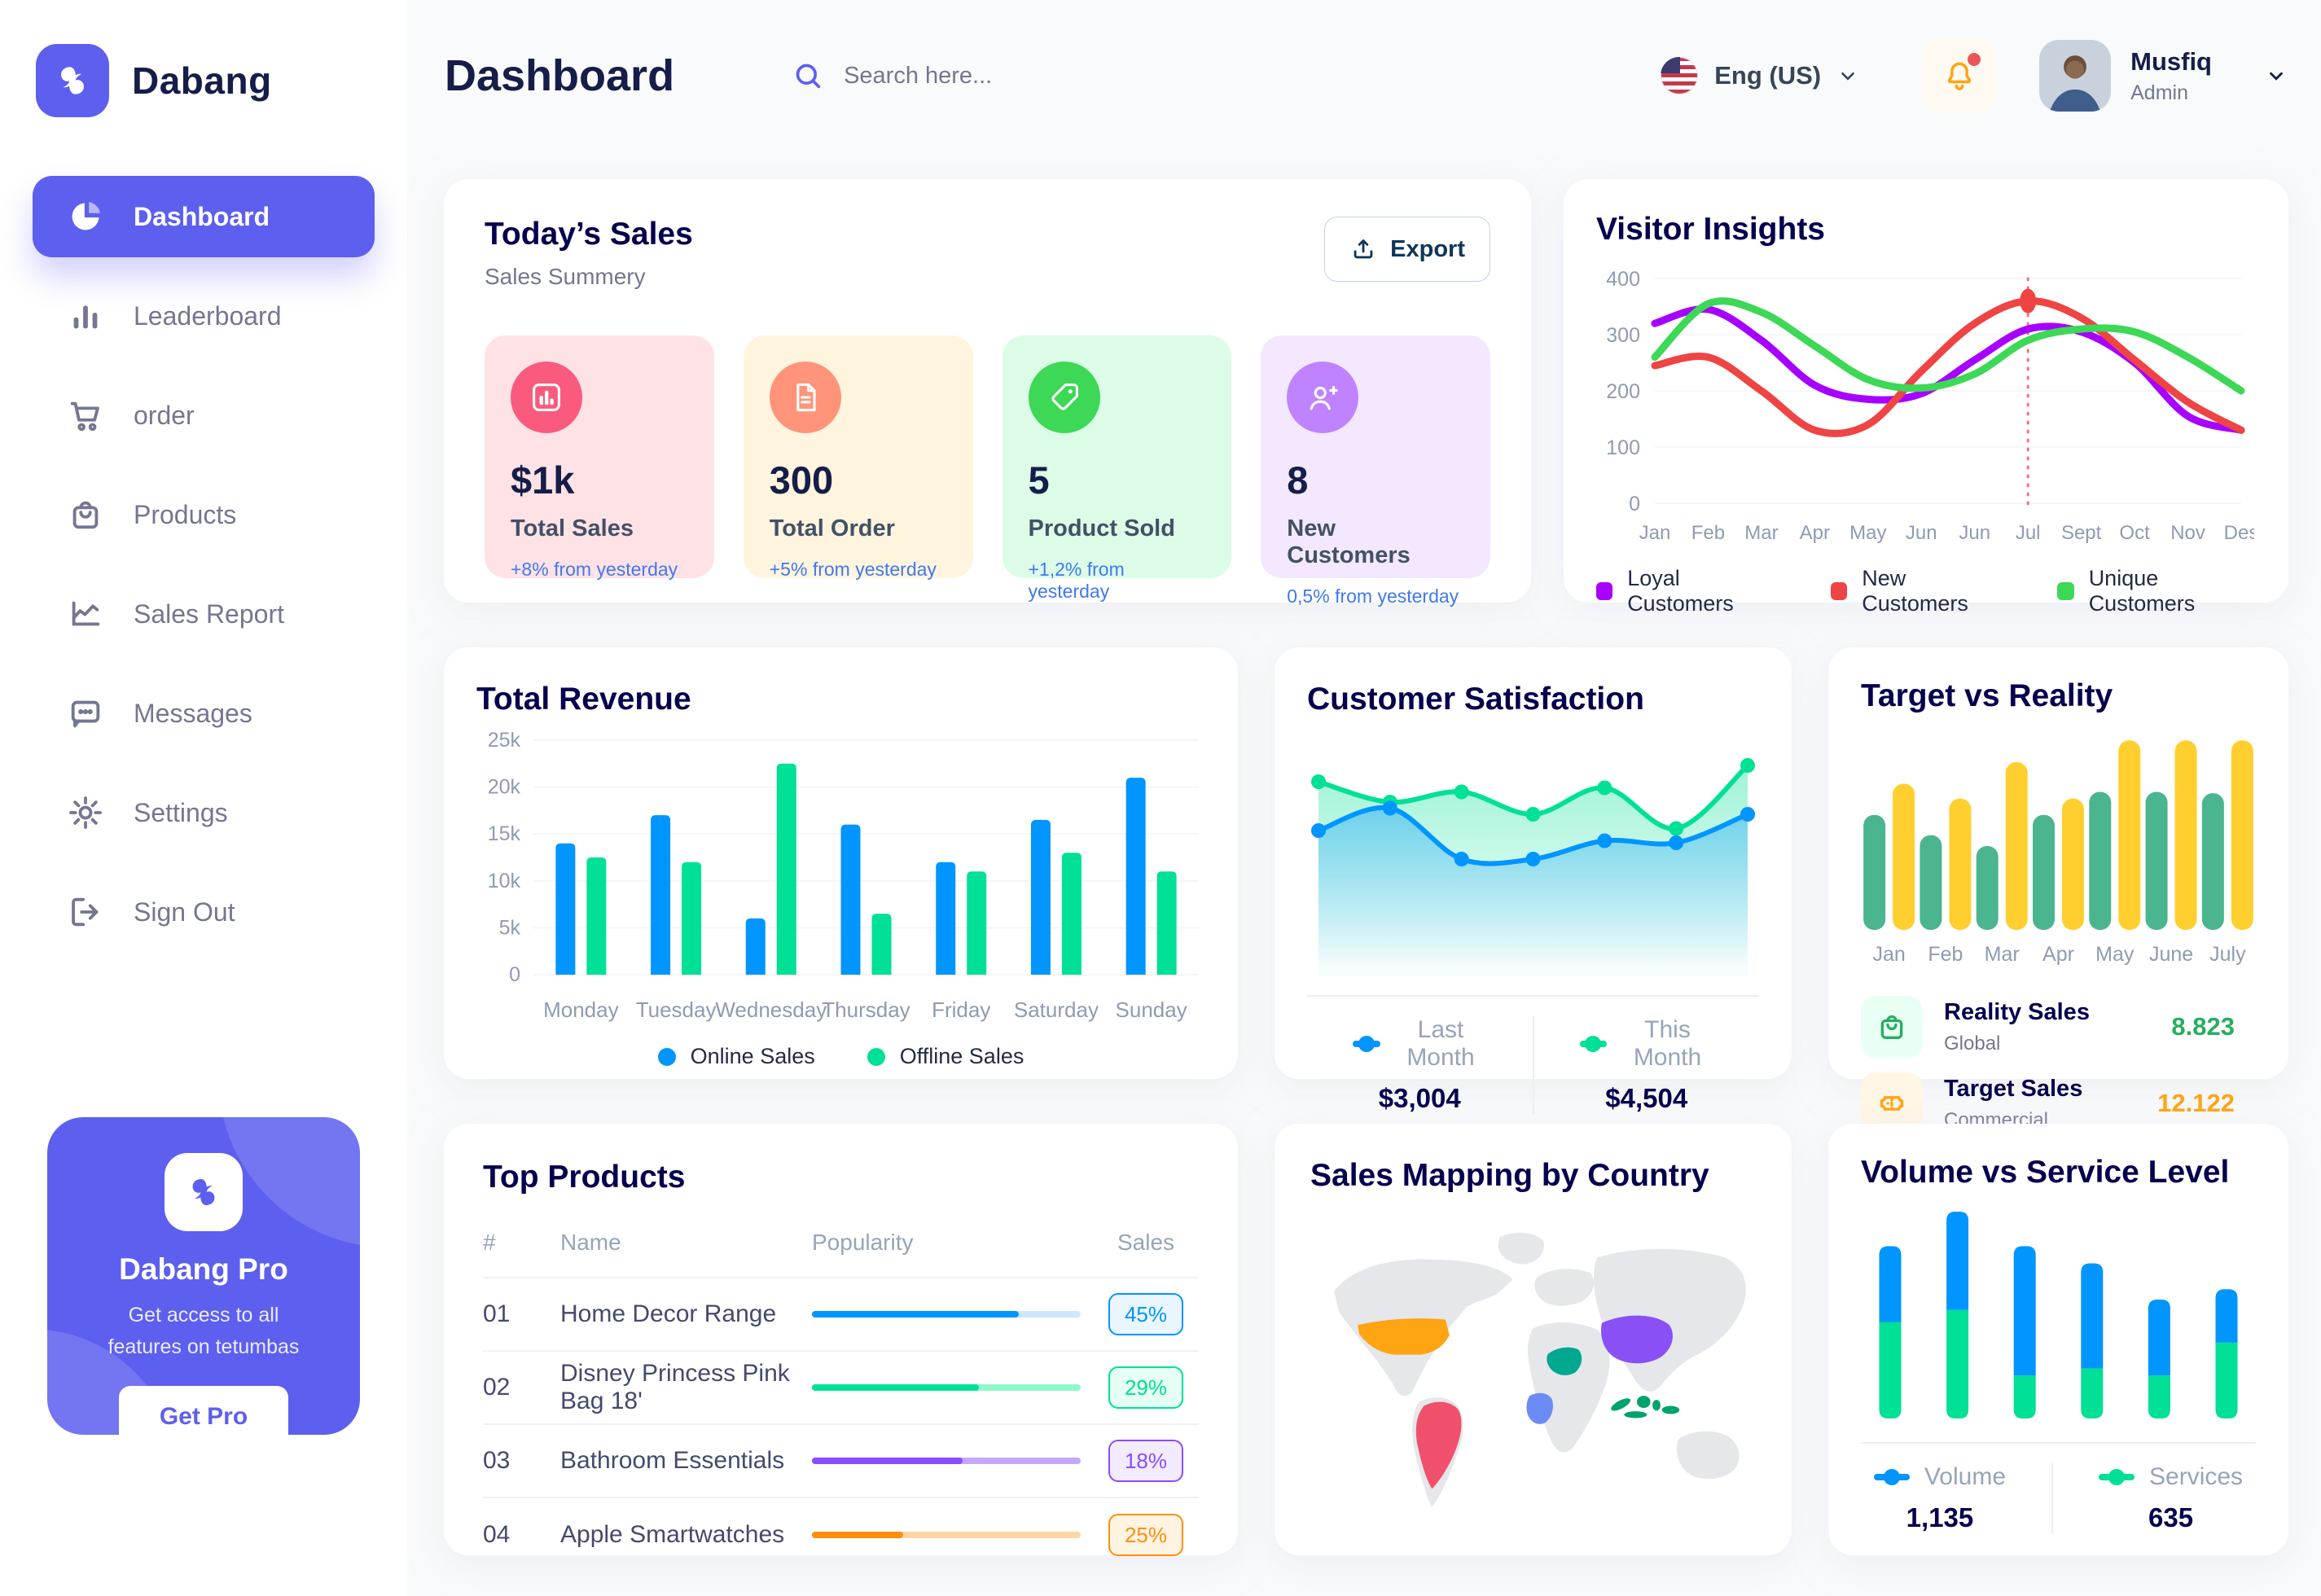 Image resolution: width=2321 pixels, height=1596 pixels. Describe the element at coordinates (164, 415) in the screenshot. I see `sidebar-item-label: order` at that location.